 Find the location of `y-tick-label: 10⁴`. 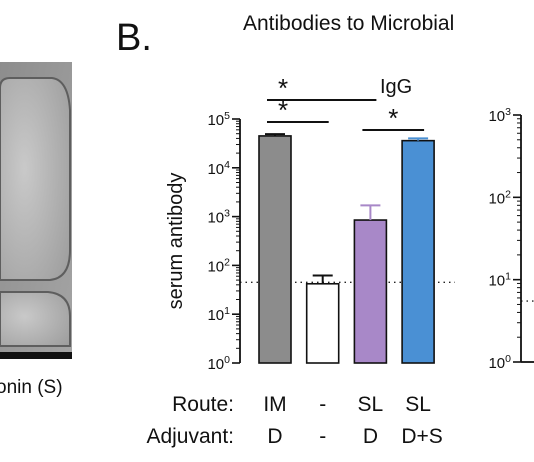

y-tick-label: 10⁴ is located at coordinates (218, 168).